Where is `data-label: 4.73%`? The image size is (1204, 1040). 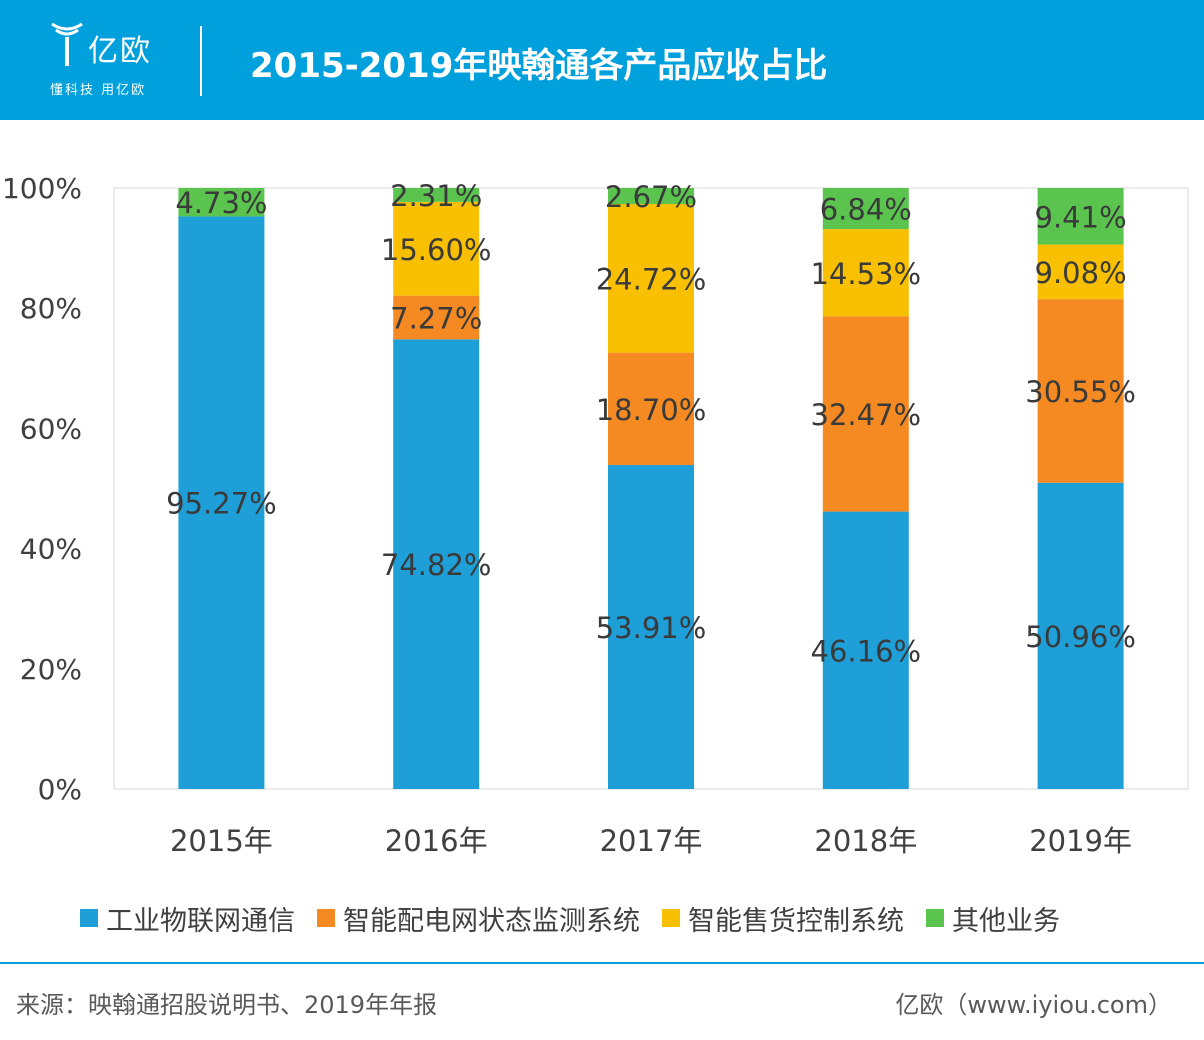 data-label: 4.73% is located at coordinates (221, 203).